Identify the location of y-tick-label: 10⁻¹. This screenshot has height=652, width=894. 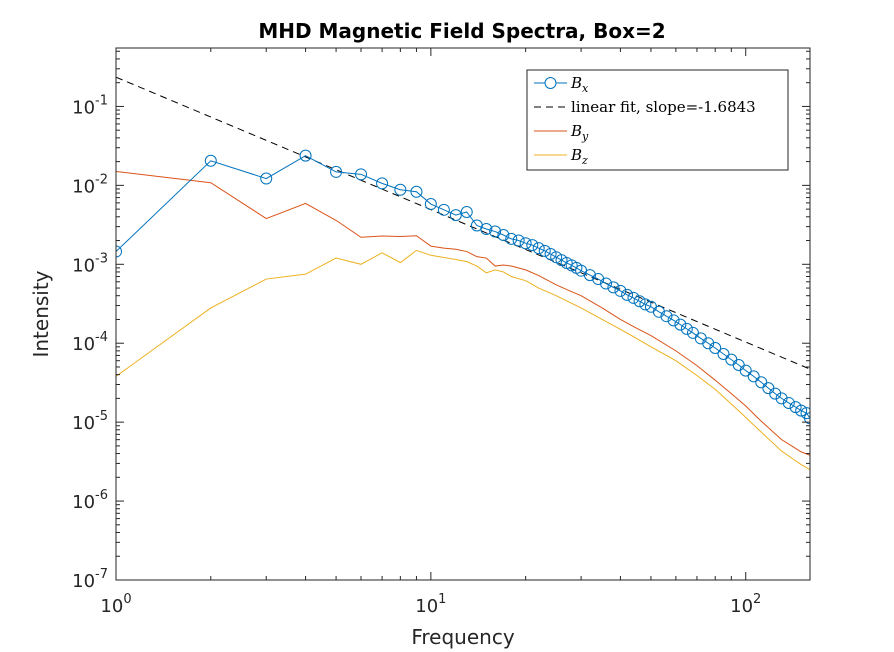
(90, 105).